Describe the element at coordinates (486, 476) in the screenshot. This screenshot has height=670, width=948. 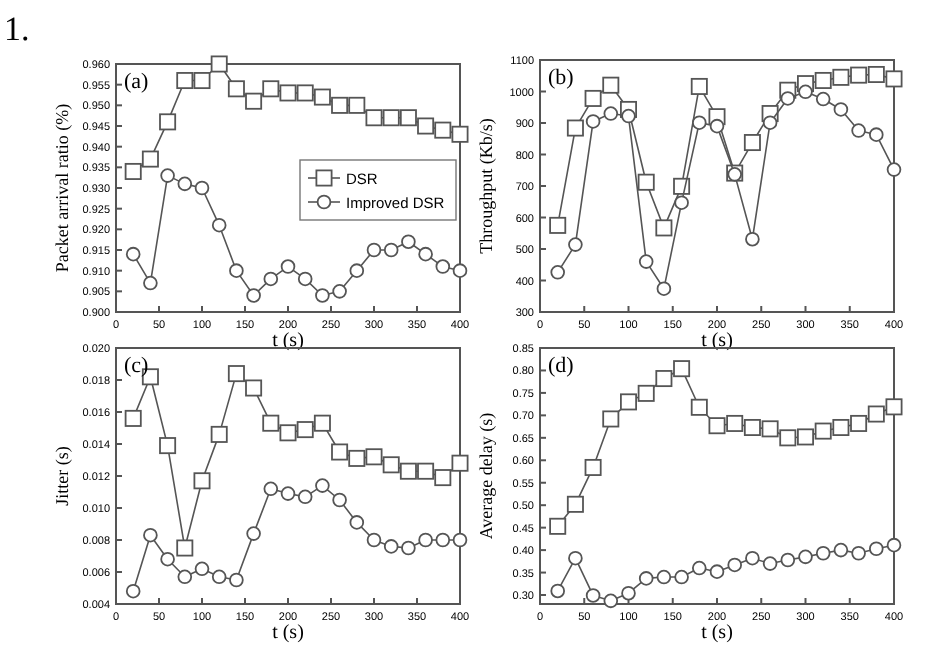
I see `y-axis-title: Average delay (s)` at that location.